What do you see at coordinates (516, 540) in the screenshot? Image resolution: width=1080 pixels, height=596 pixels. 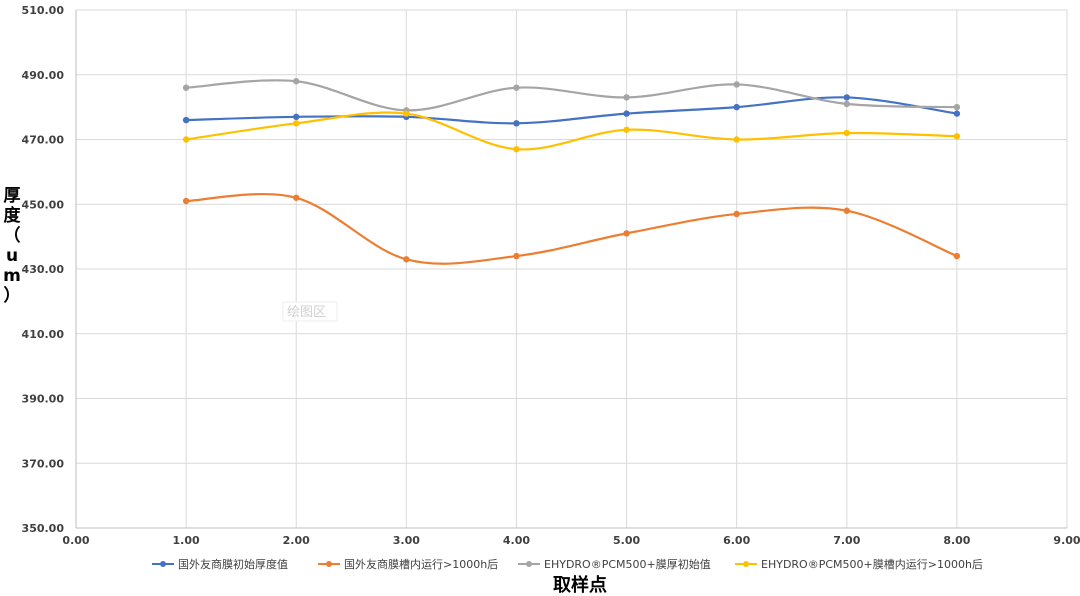 I see `x-tick-label: 4.00` at bounding box center [516, 540].